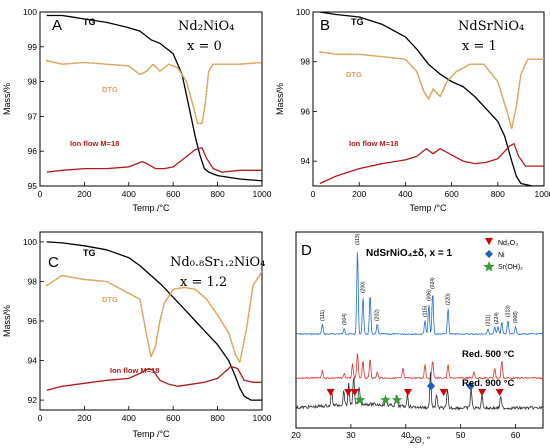  I want to click on panel-b-letter: B, so click(325, 25).